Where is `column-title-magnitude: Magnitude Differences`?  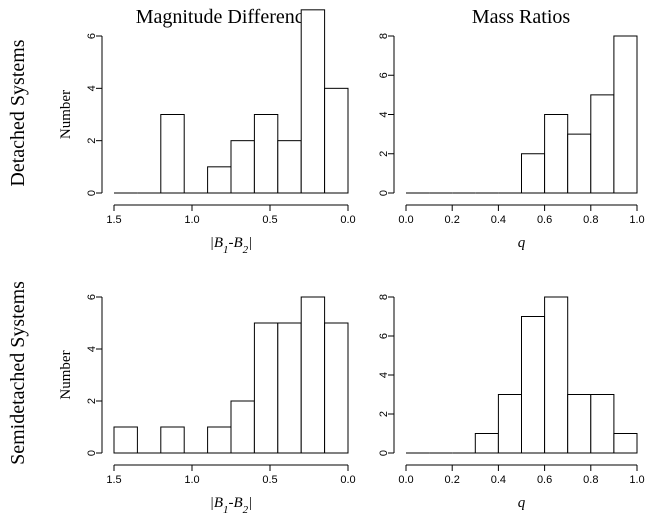
column-title-magnitude: Magnitude Differences is located at coordinates (228, 17).